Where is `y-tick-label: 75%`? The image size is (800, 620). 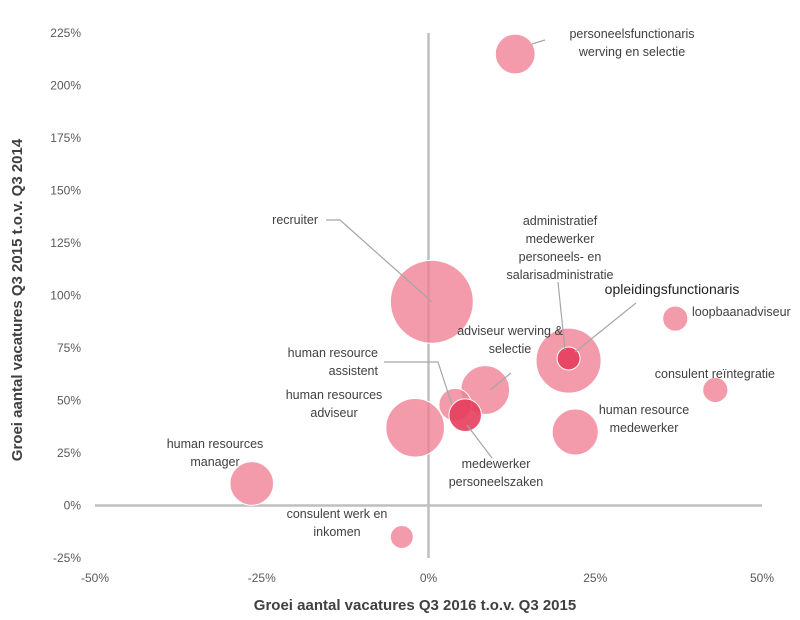 y-tick-label: 75% is located at coordinates (69, 348).